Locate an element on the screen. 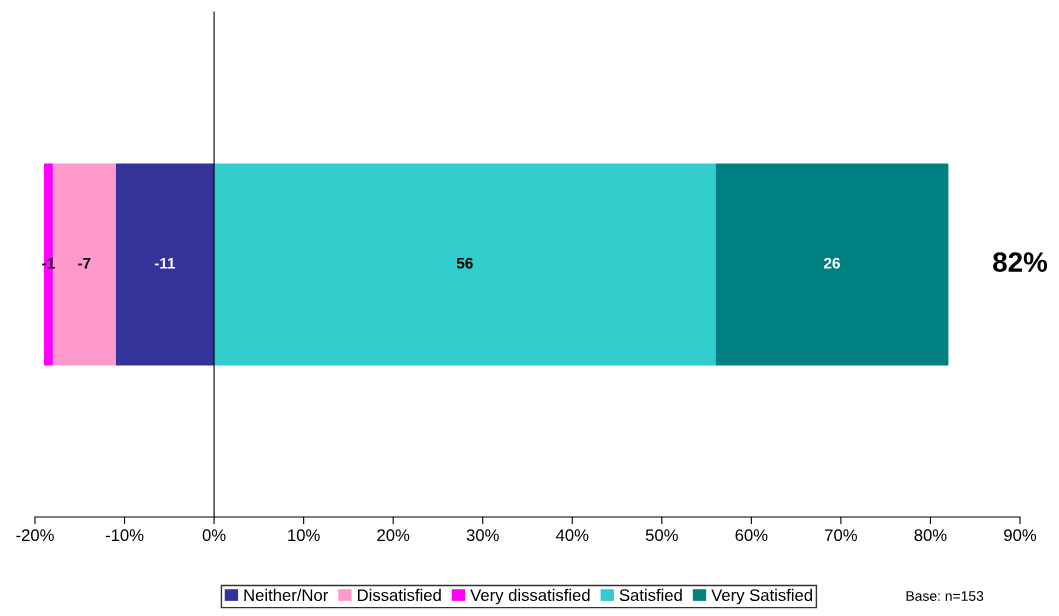  legend-label: Very dissatisfied is located at coordinates (530, 596).